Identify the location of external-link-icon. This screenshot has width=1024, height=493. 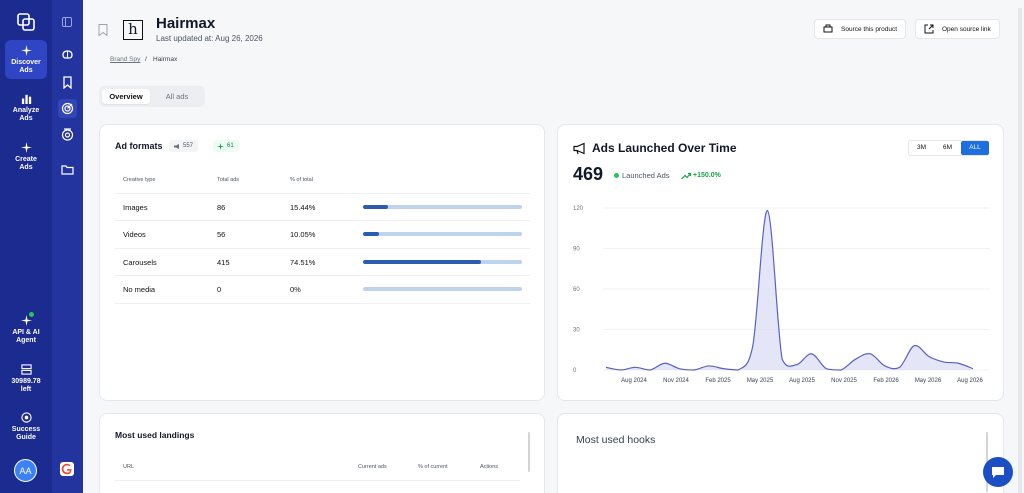
(929, 29).